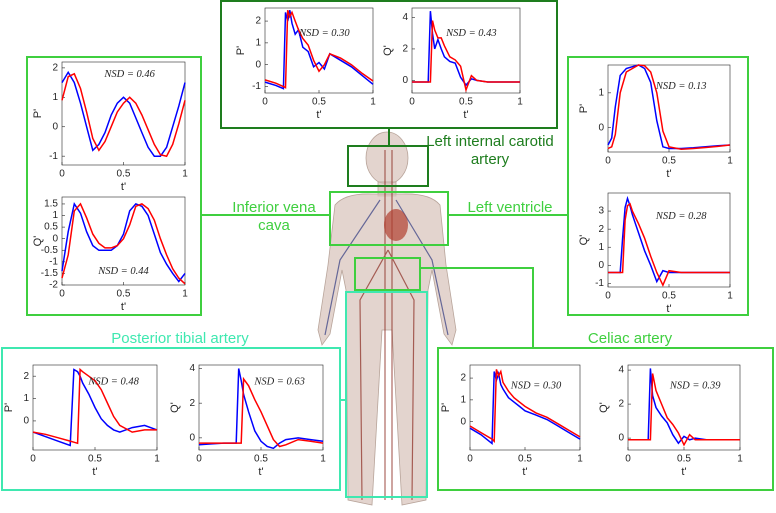 The height and width of the screenshot is (513, 776). Describe the element at coordinates (601, 211) in the screenshot. I see `y-tick-label: 3` at that location.